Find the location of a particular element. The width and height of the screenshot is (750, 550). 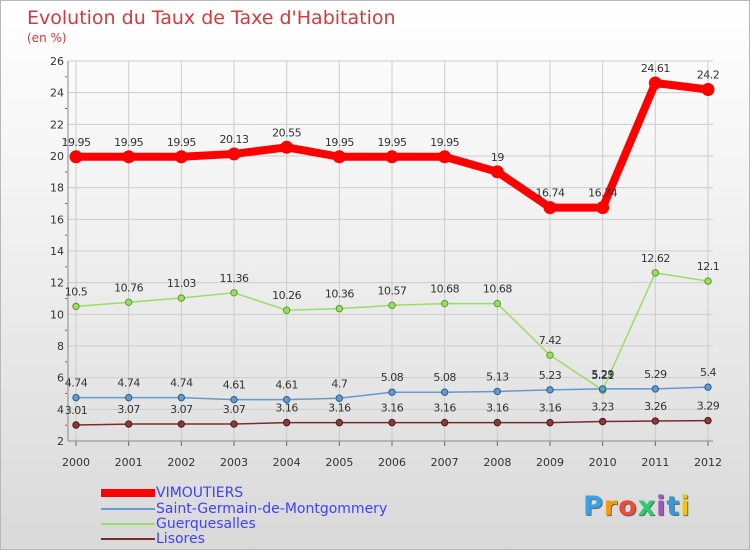

data-label: 10.36 is located at coordinates (339, 294).